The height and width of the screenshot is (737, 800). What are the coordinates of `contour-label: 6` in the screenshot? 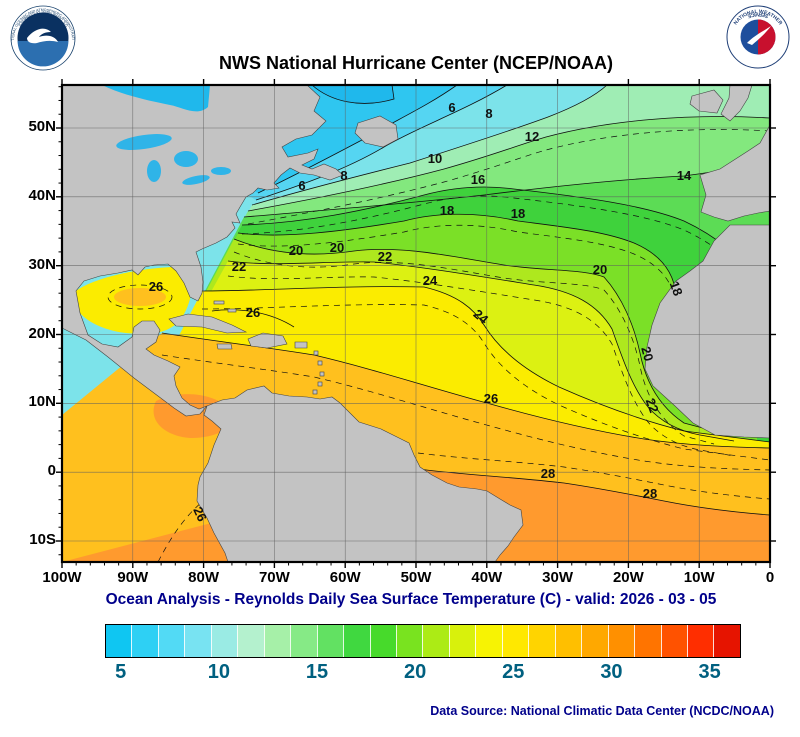 It's located at (301, 185).